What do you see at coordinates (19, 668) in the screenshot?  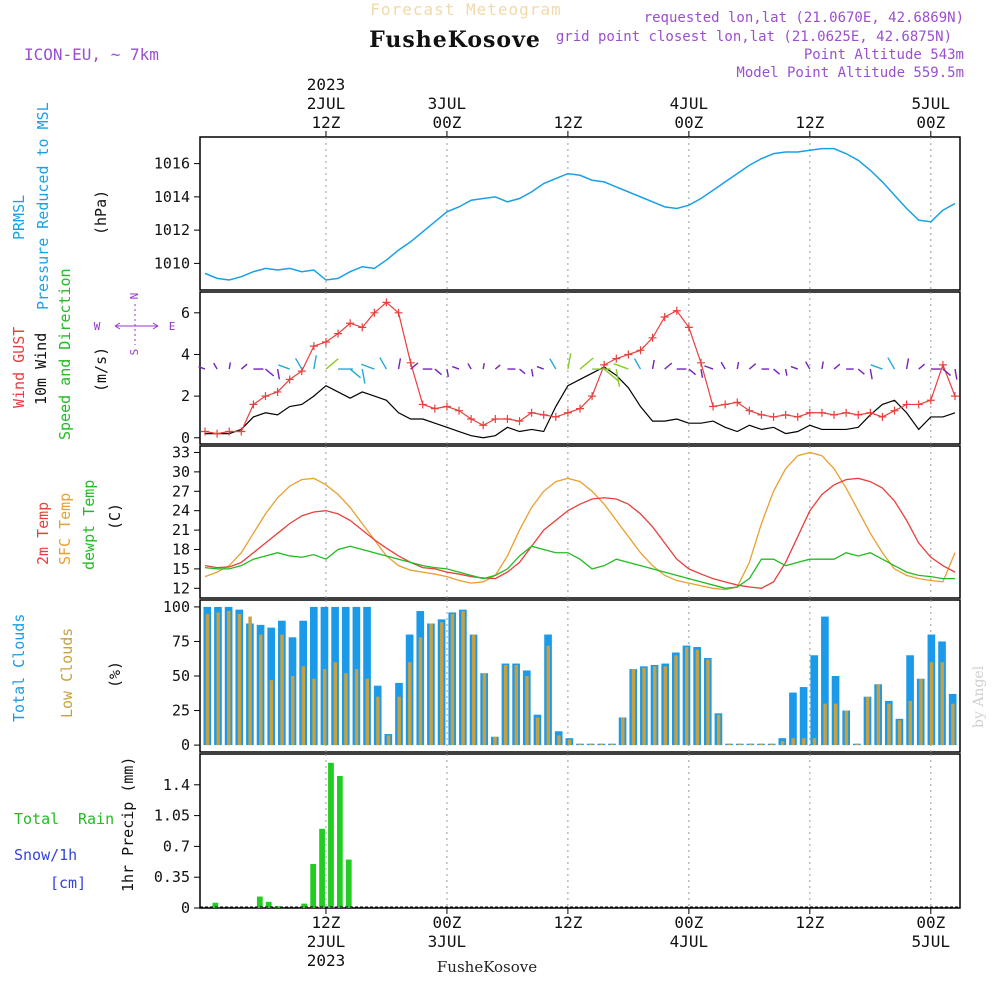 I see `total-clouds-label: Total Clouds` at bounding box center [19, 668].